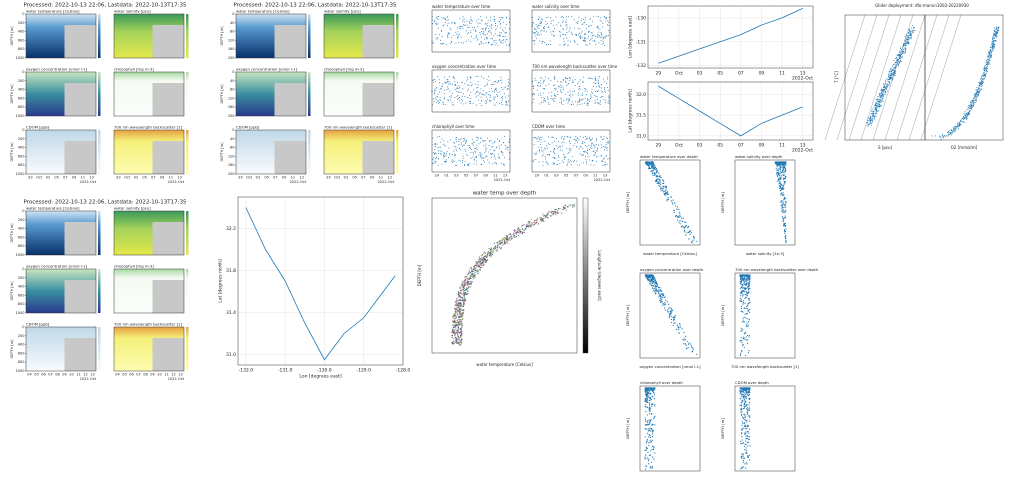  What do you see at coordinates (576, 176) in the screenshot?
I see `x-tick-label: 07` at bounding box center [576, 176].